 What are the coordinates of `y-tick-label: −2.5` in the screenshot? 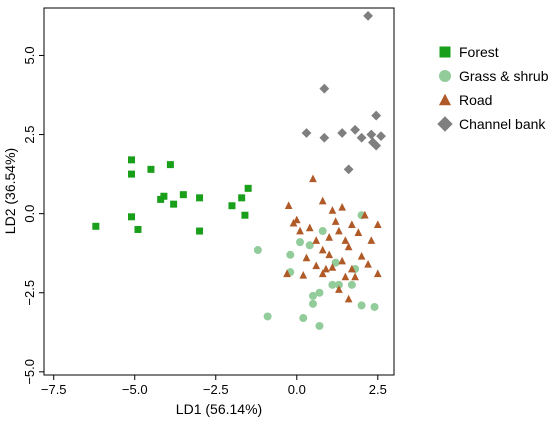 It's located at (29, 293).